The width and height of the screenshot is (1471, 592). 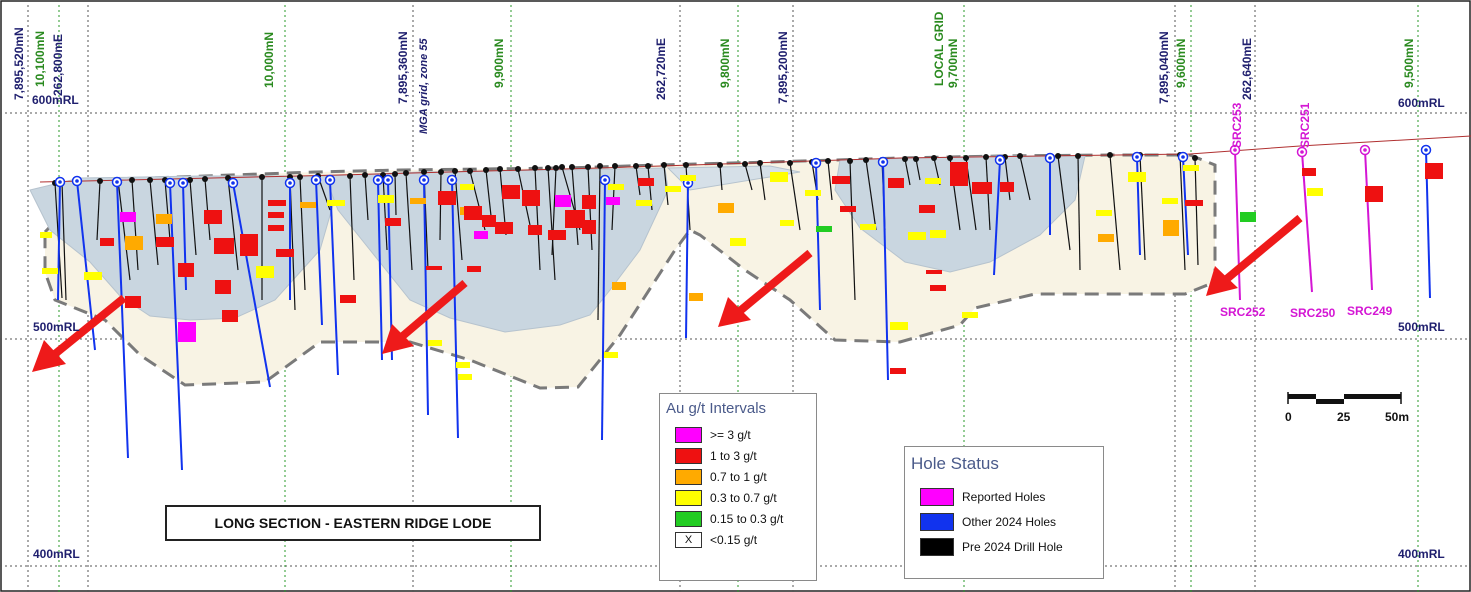 I want to click on au-legend-item: 1 to 3 g/t, so click(x=745, y=455).